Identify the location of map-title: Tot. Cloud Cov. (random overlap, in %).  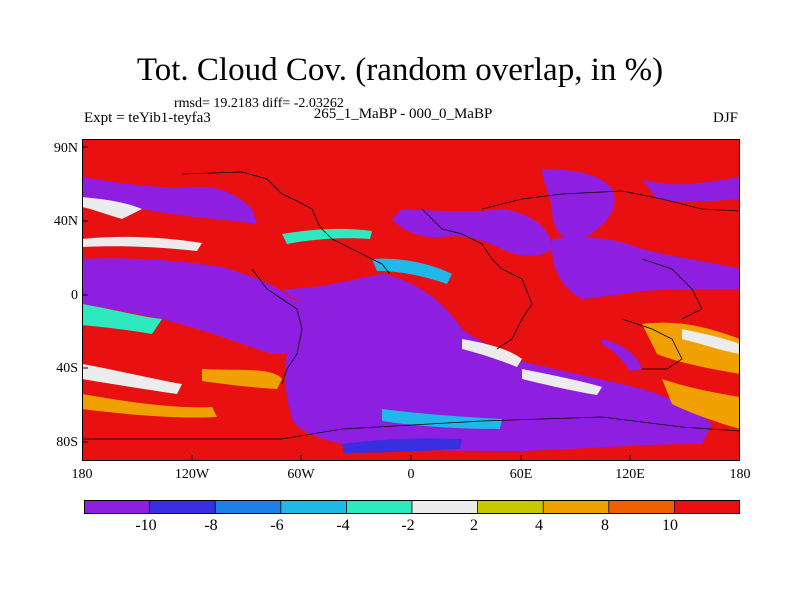
(400, 70).